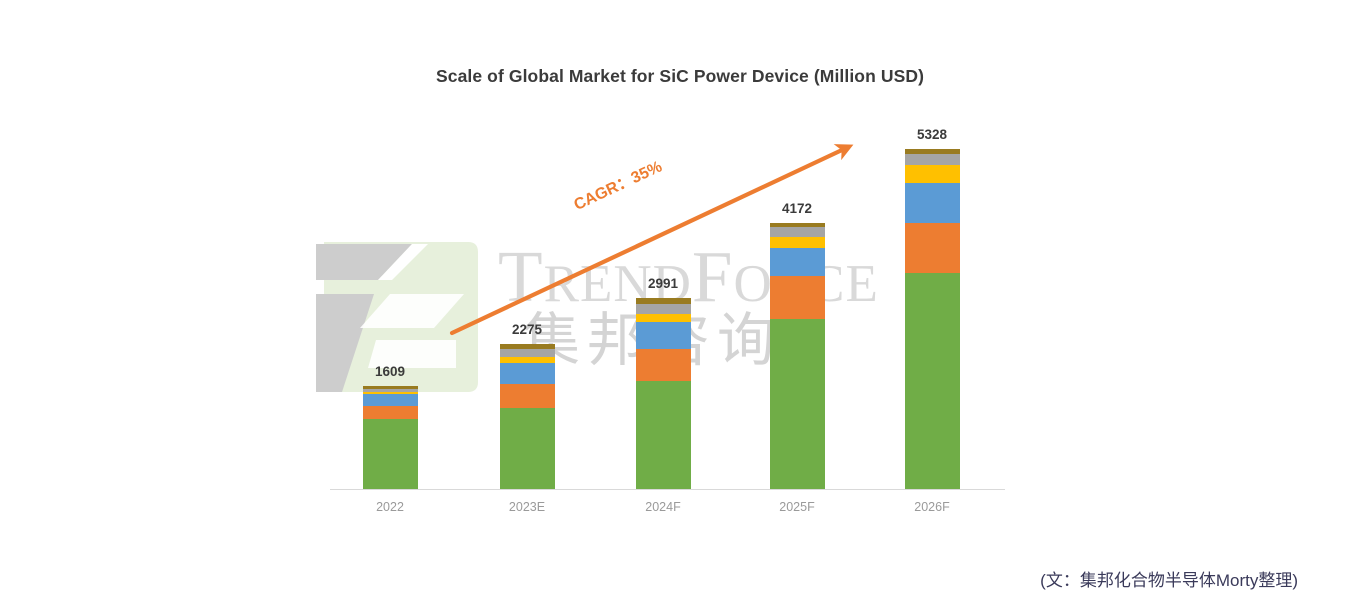 The height and width of the screenshot is (609, 1360). What do you see at coordinates (932, 134) in the screenshot?
I see `bar-value-label: 5328` at bounding box center [932, 134].